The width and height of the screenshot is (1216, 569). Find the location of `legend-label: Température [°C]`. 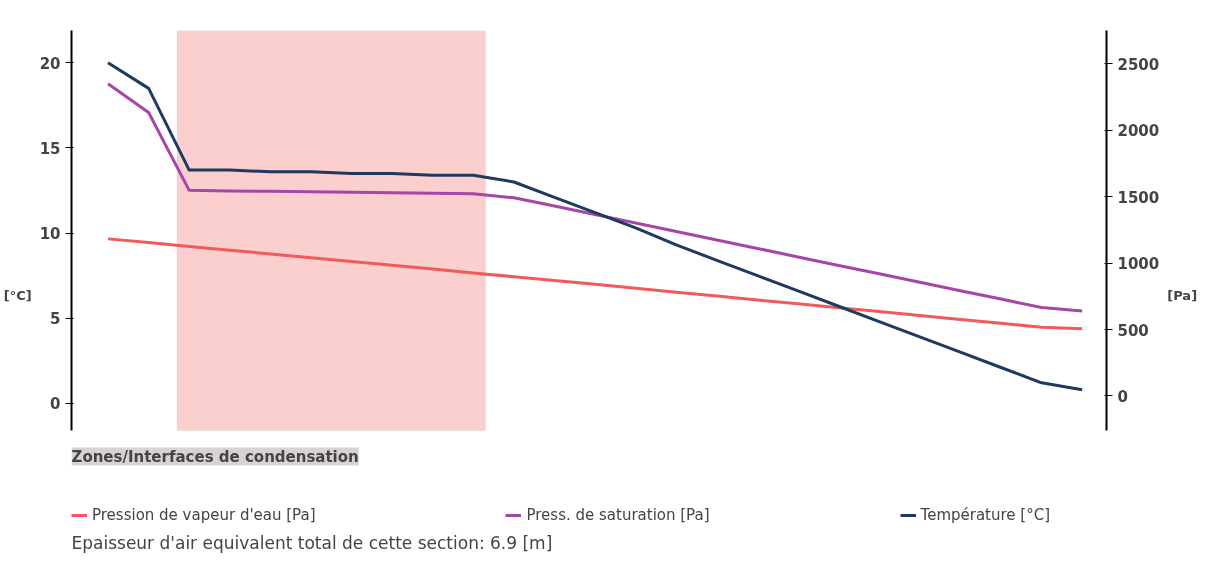

legend-label: Température [°C] is located at coordinates (985, 515).